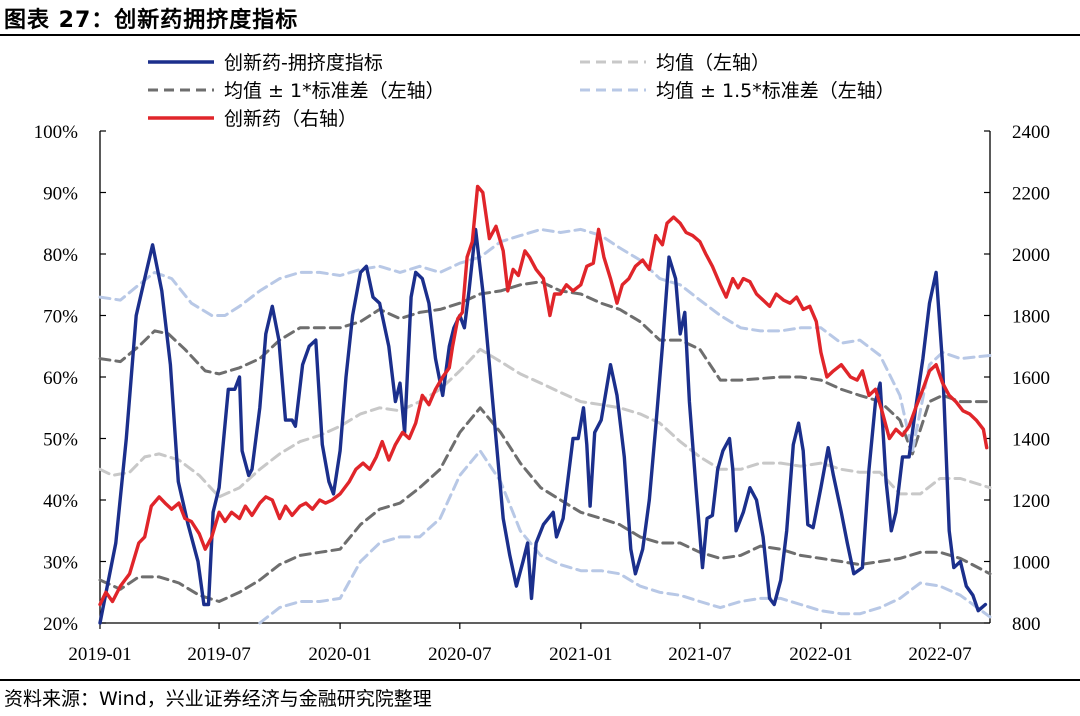 This screenshot has height=716, width=1080. Describe the element at coordinates (1031, 255) in the screenshot. I see `y-right-tick-label: 2000` at that location.